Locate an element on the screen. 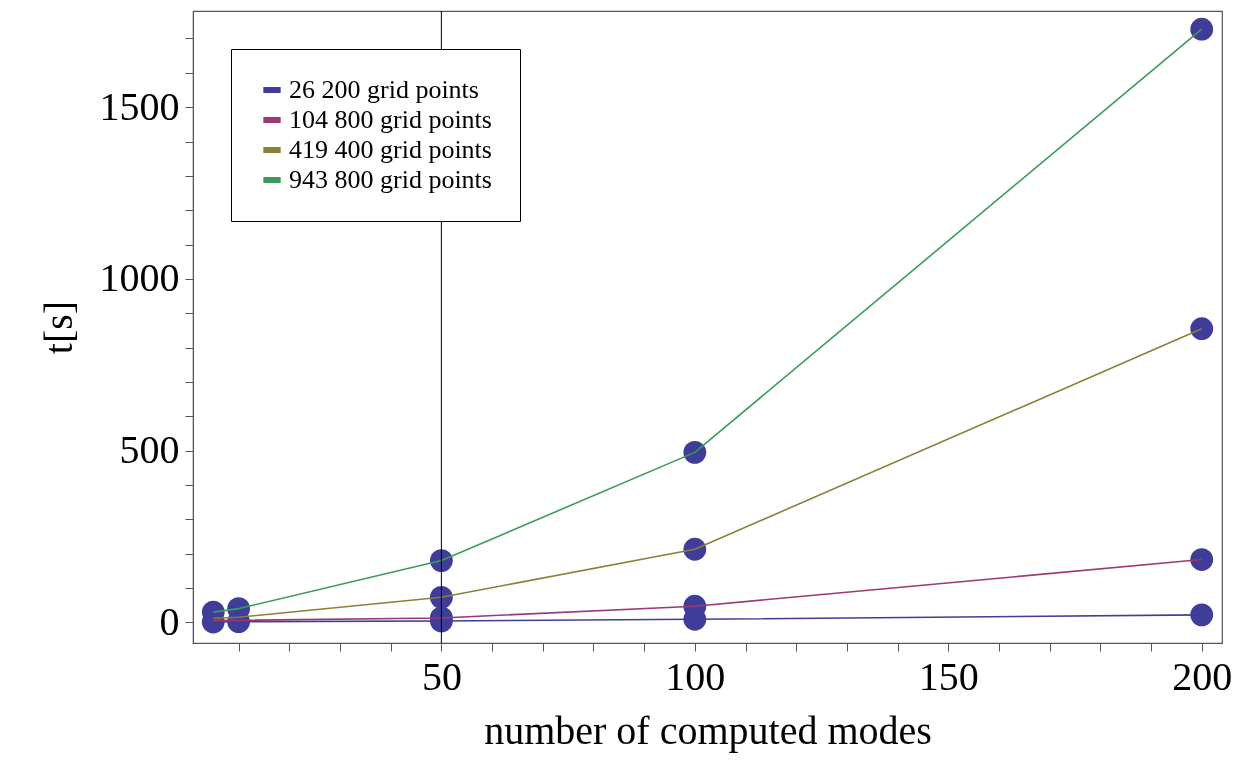 Image resolution: width=1236 pixels, height=769 pixels. y-tick-label: 1000 is located at coordinates (139, 278).